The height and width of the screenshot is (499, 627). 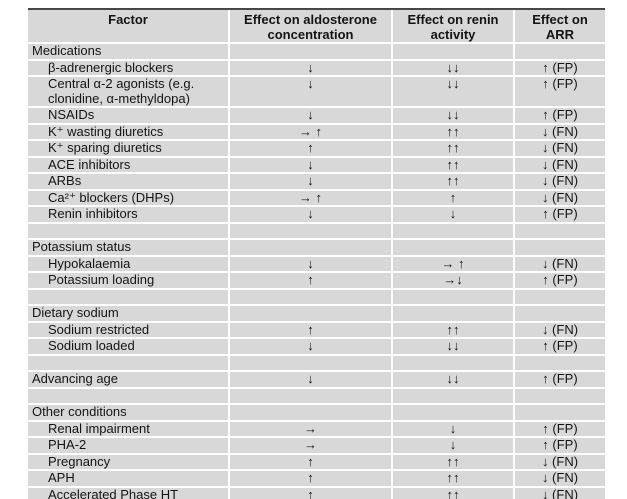 I want to click on table-row: Advancing age ↓ ↓↓ ↑ (FP), so click(x=316, y=380).